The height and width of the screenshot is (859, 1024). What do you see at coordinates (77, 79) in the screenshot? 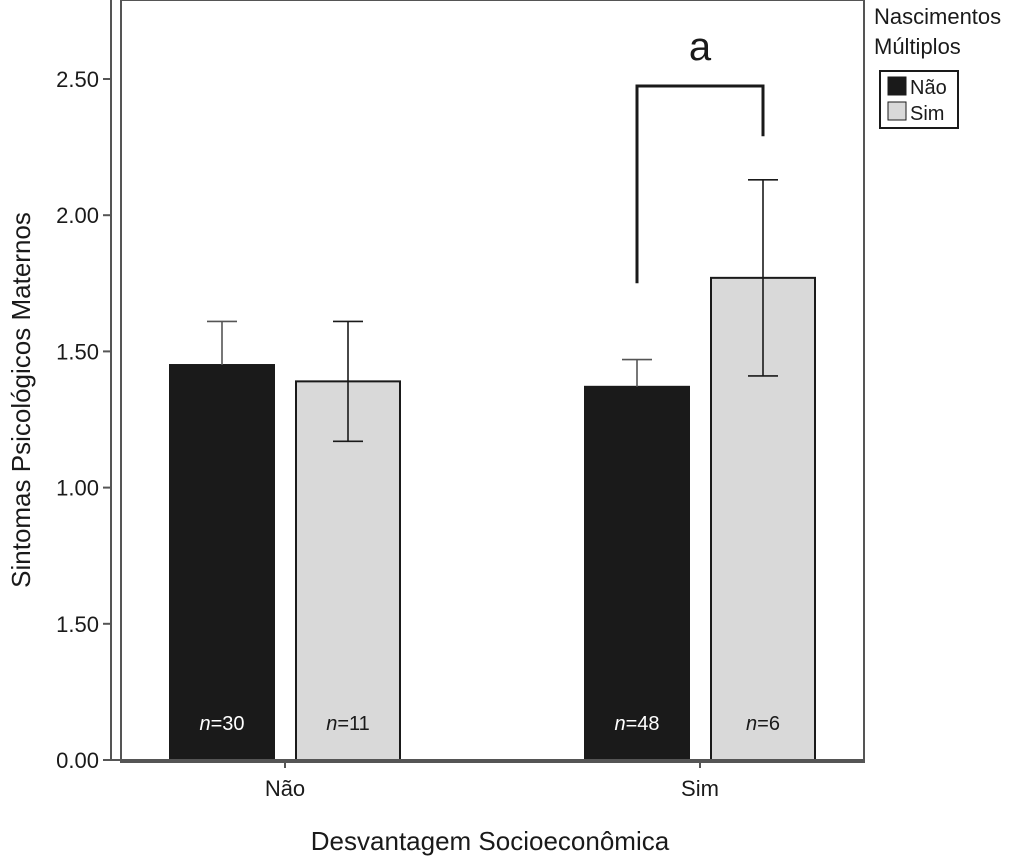
I see `y-tick-label: 2.50` at bounding box center [77, 79].